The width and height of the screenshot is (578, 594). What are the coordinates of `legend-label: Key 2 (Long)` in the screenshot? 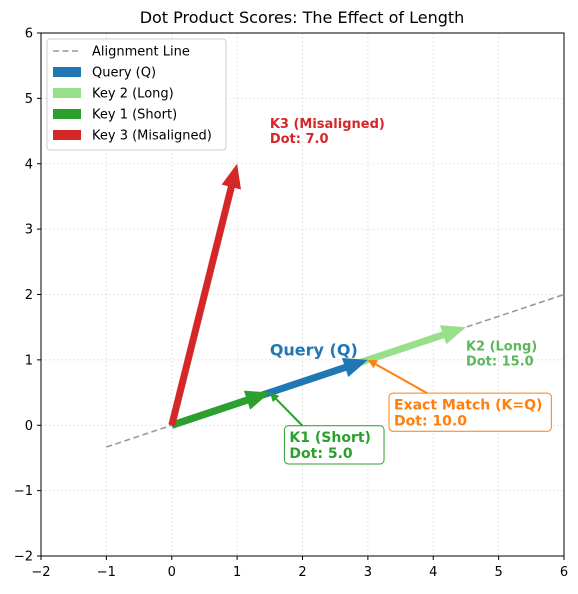 It's located at (133, 94).